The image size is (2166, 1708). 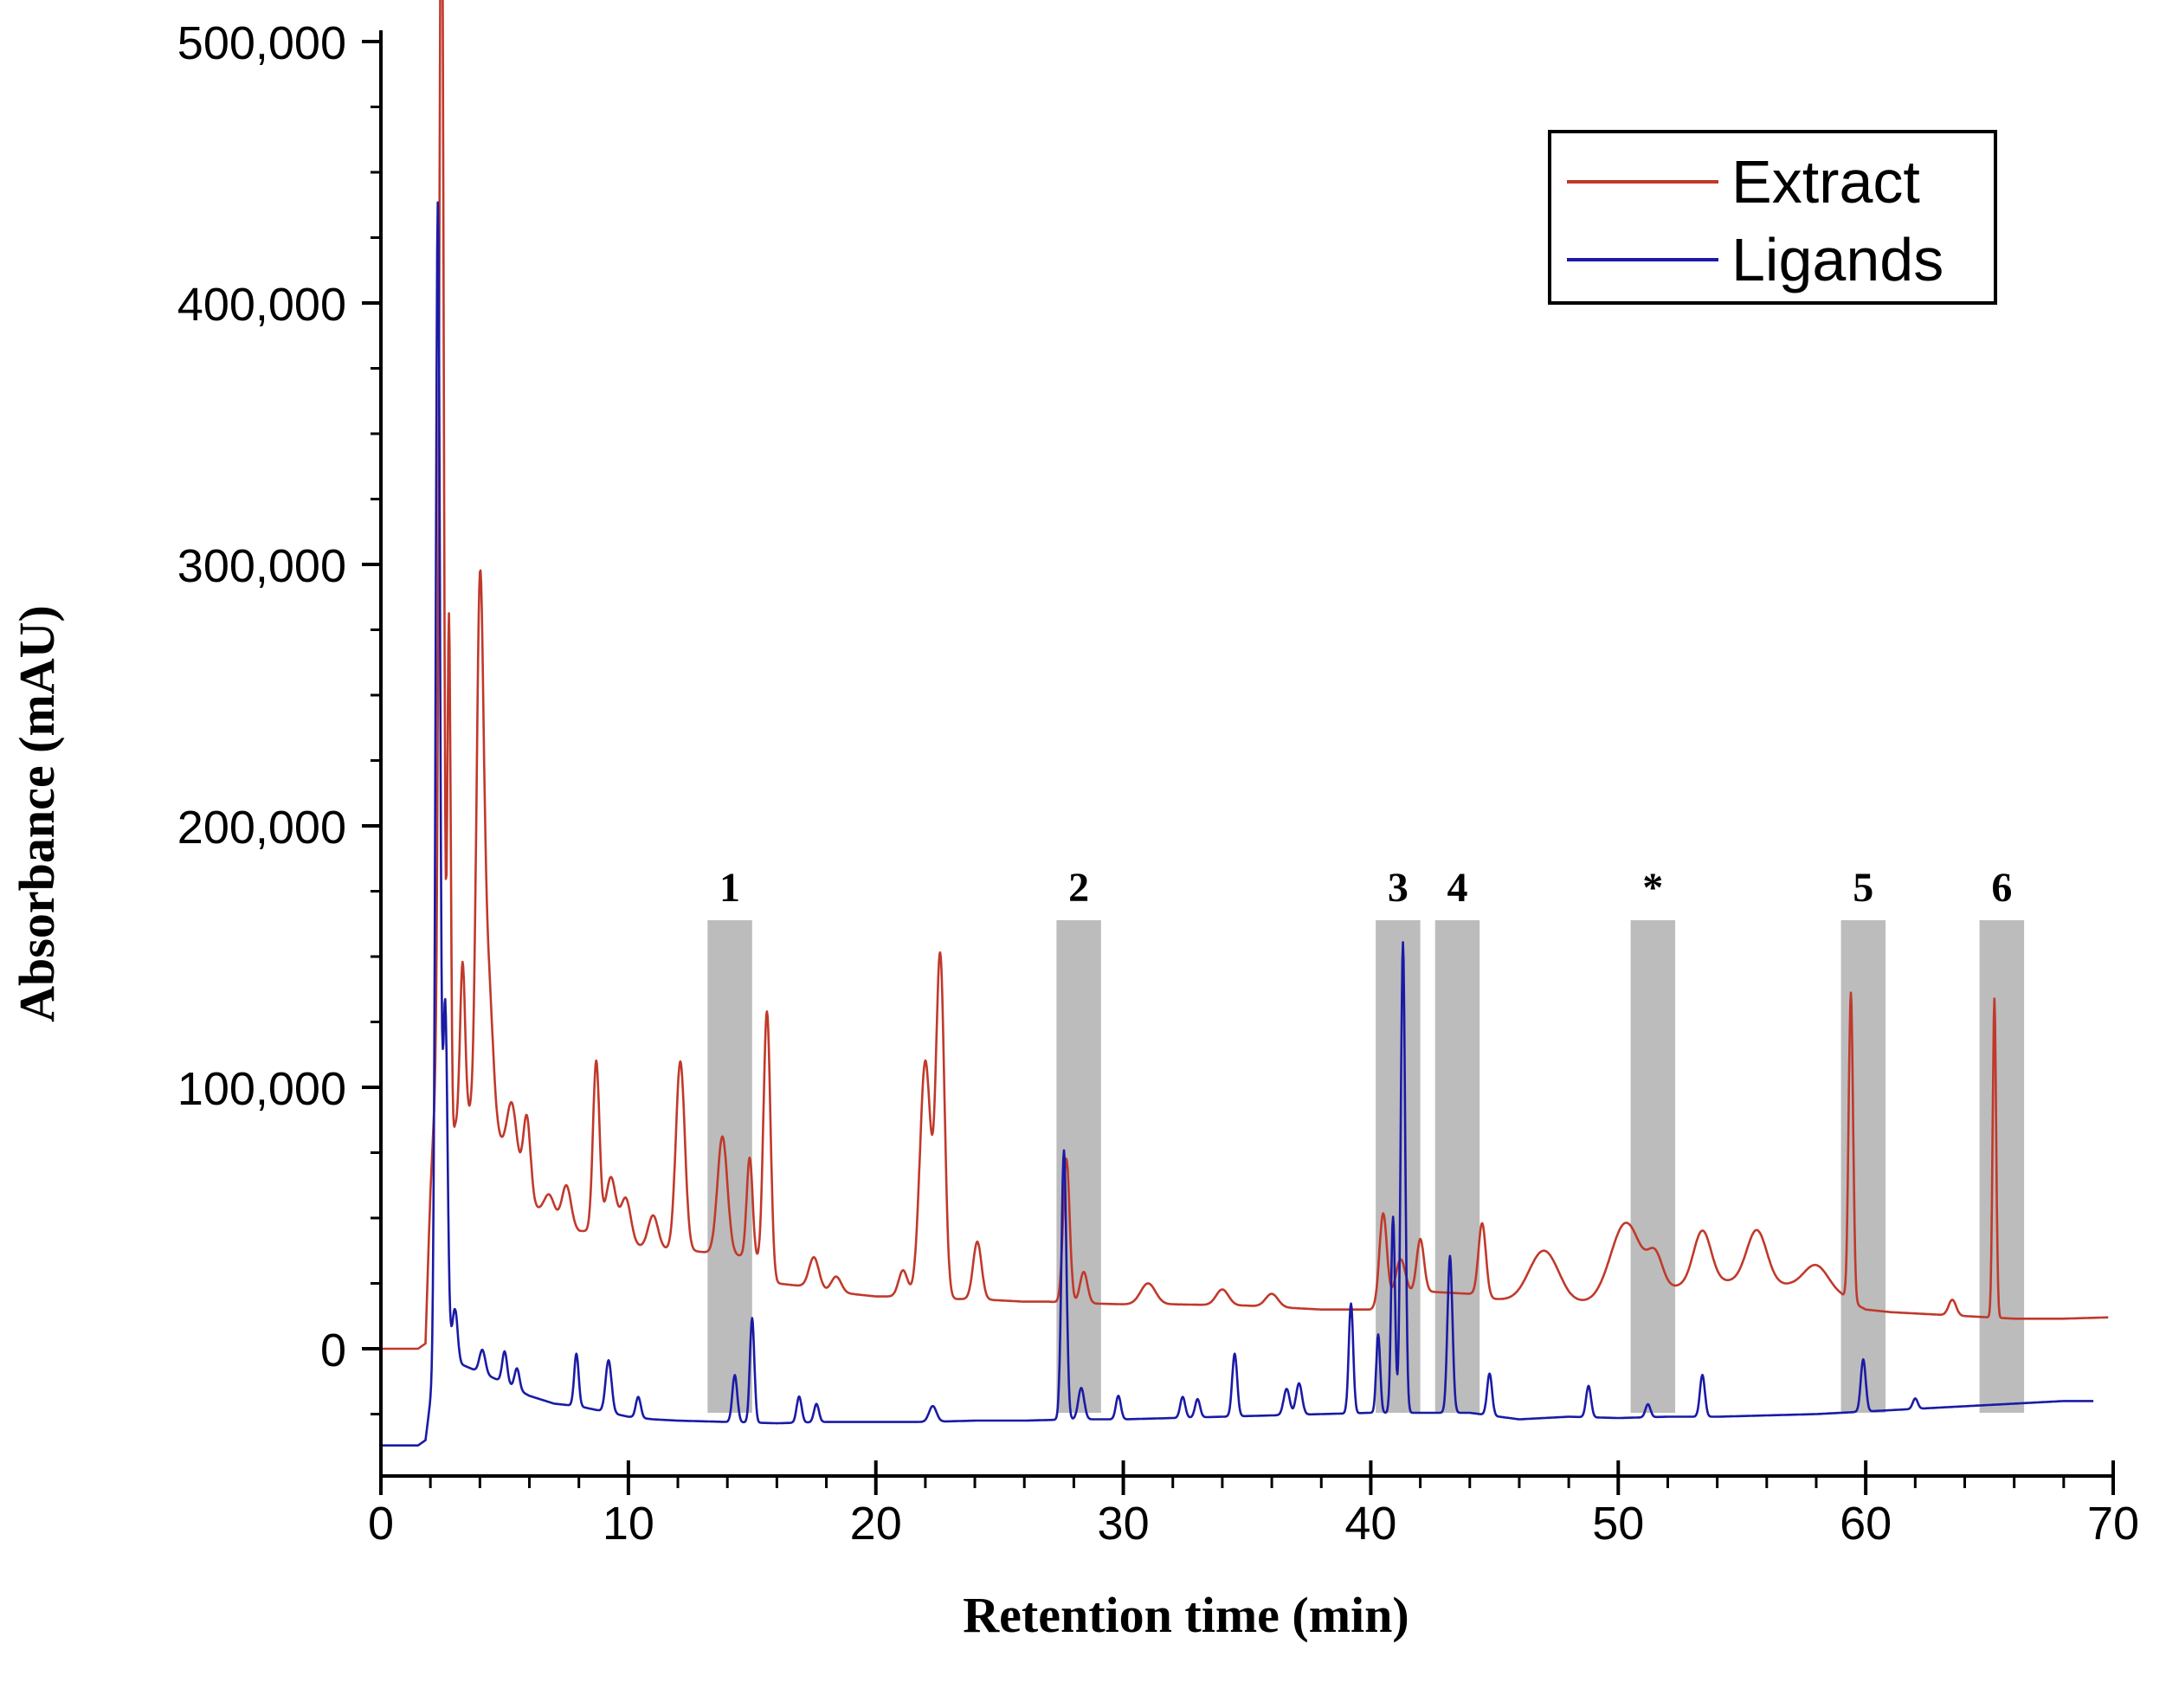 I want to click on band-label-3: 3, so click(x=1398, y=888).